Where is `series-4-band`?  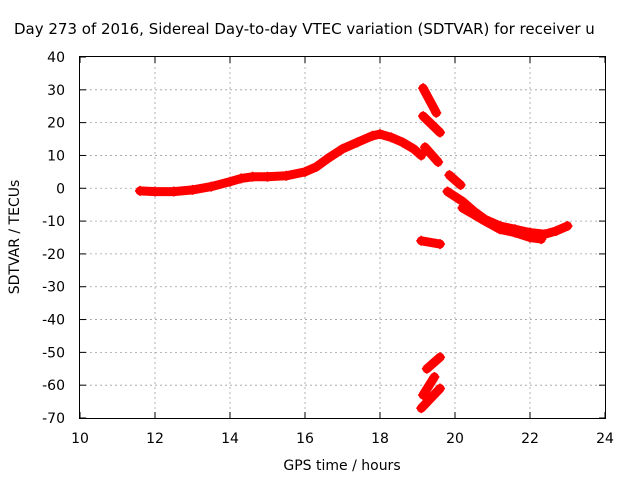 series-4-band is located at coordinates (429, 100).